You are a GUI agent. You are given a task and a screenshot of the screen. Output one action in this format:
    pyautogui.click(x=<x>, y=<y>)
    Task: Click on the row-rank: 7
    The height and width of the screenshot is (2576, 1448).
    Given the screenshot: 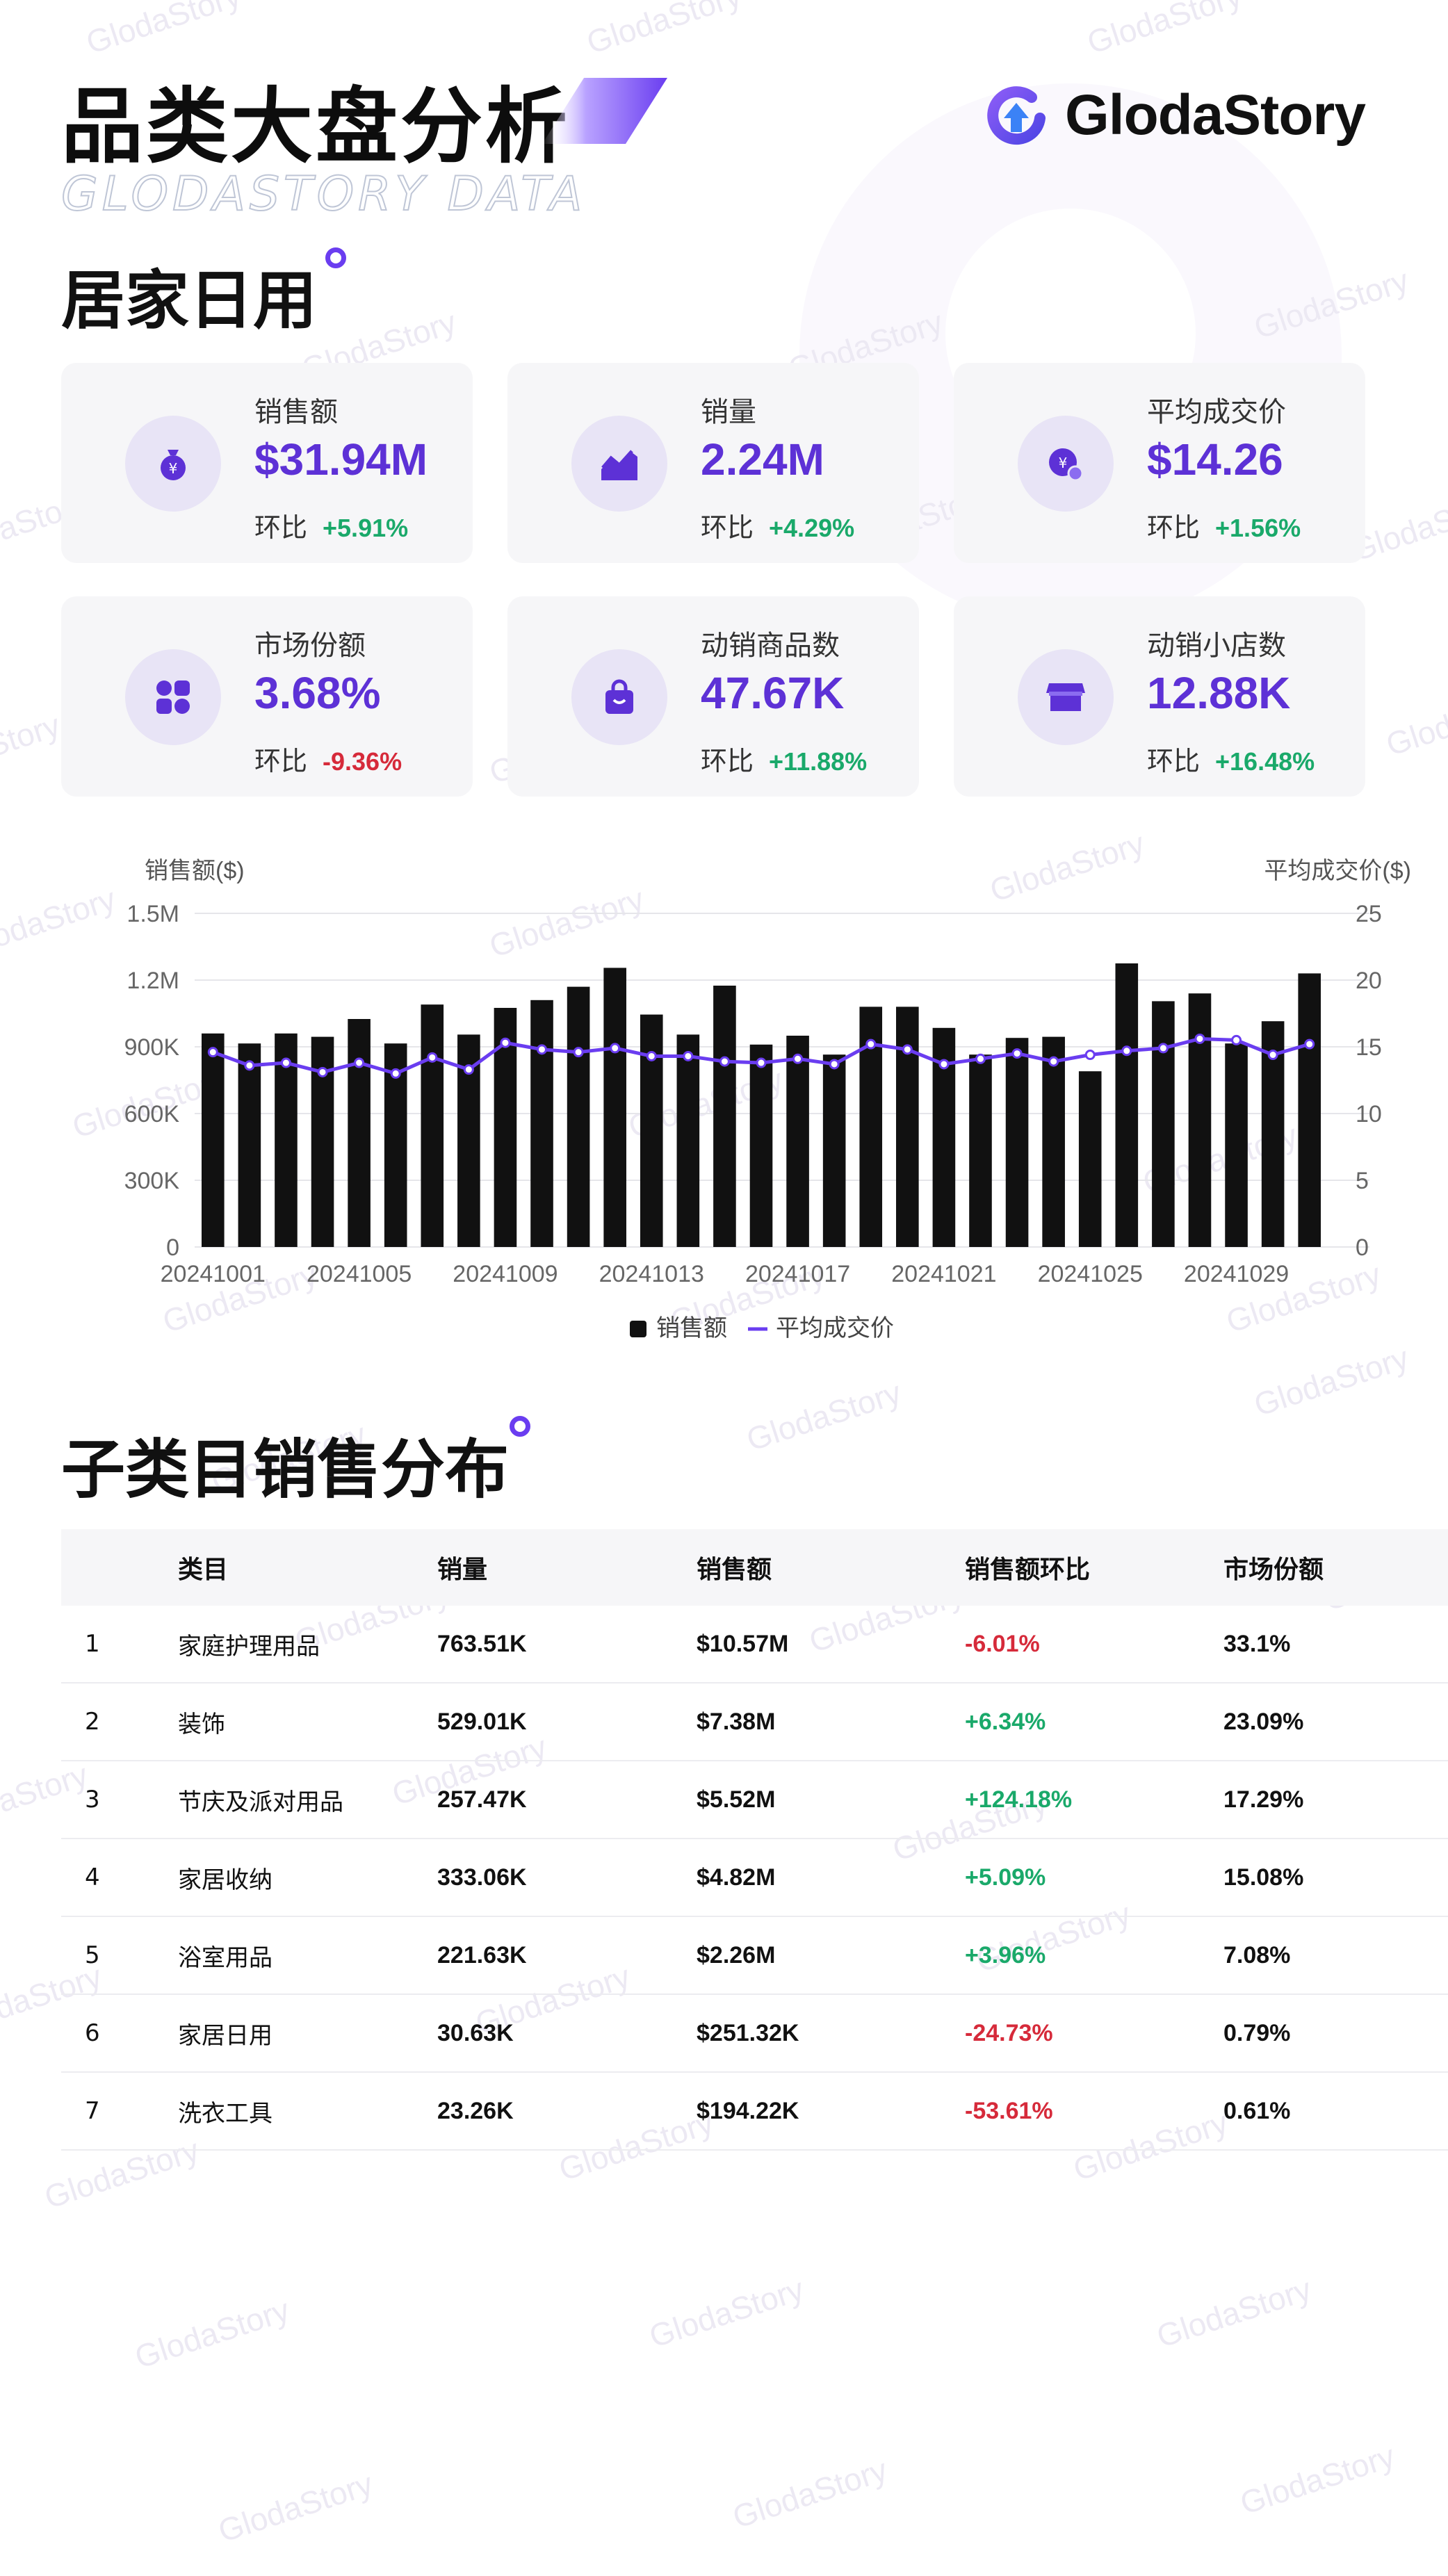 What is the action you would take?
    pyautogui.click(x=92, y=2111)
    